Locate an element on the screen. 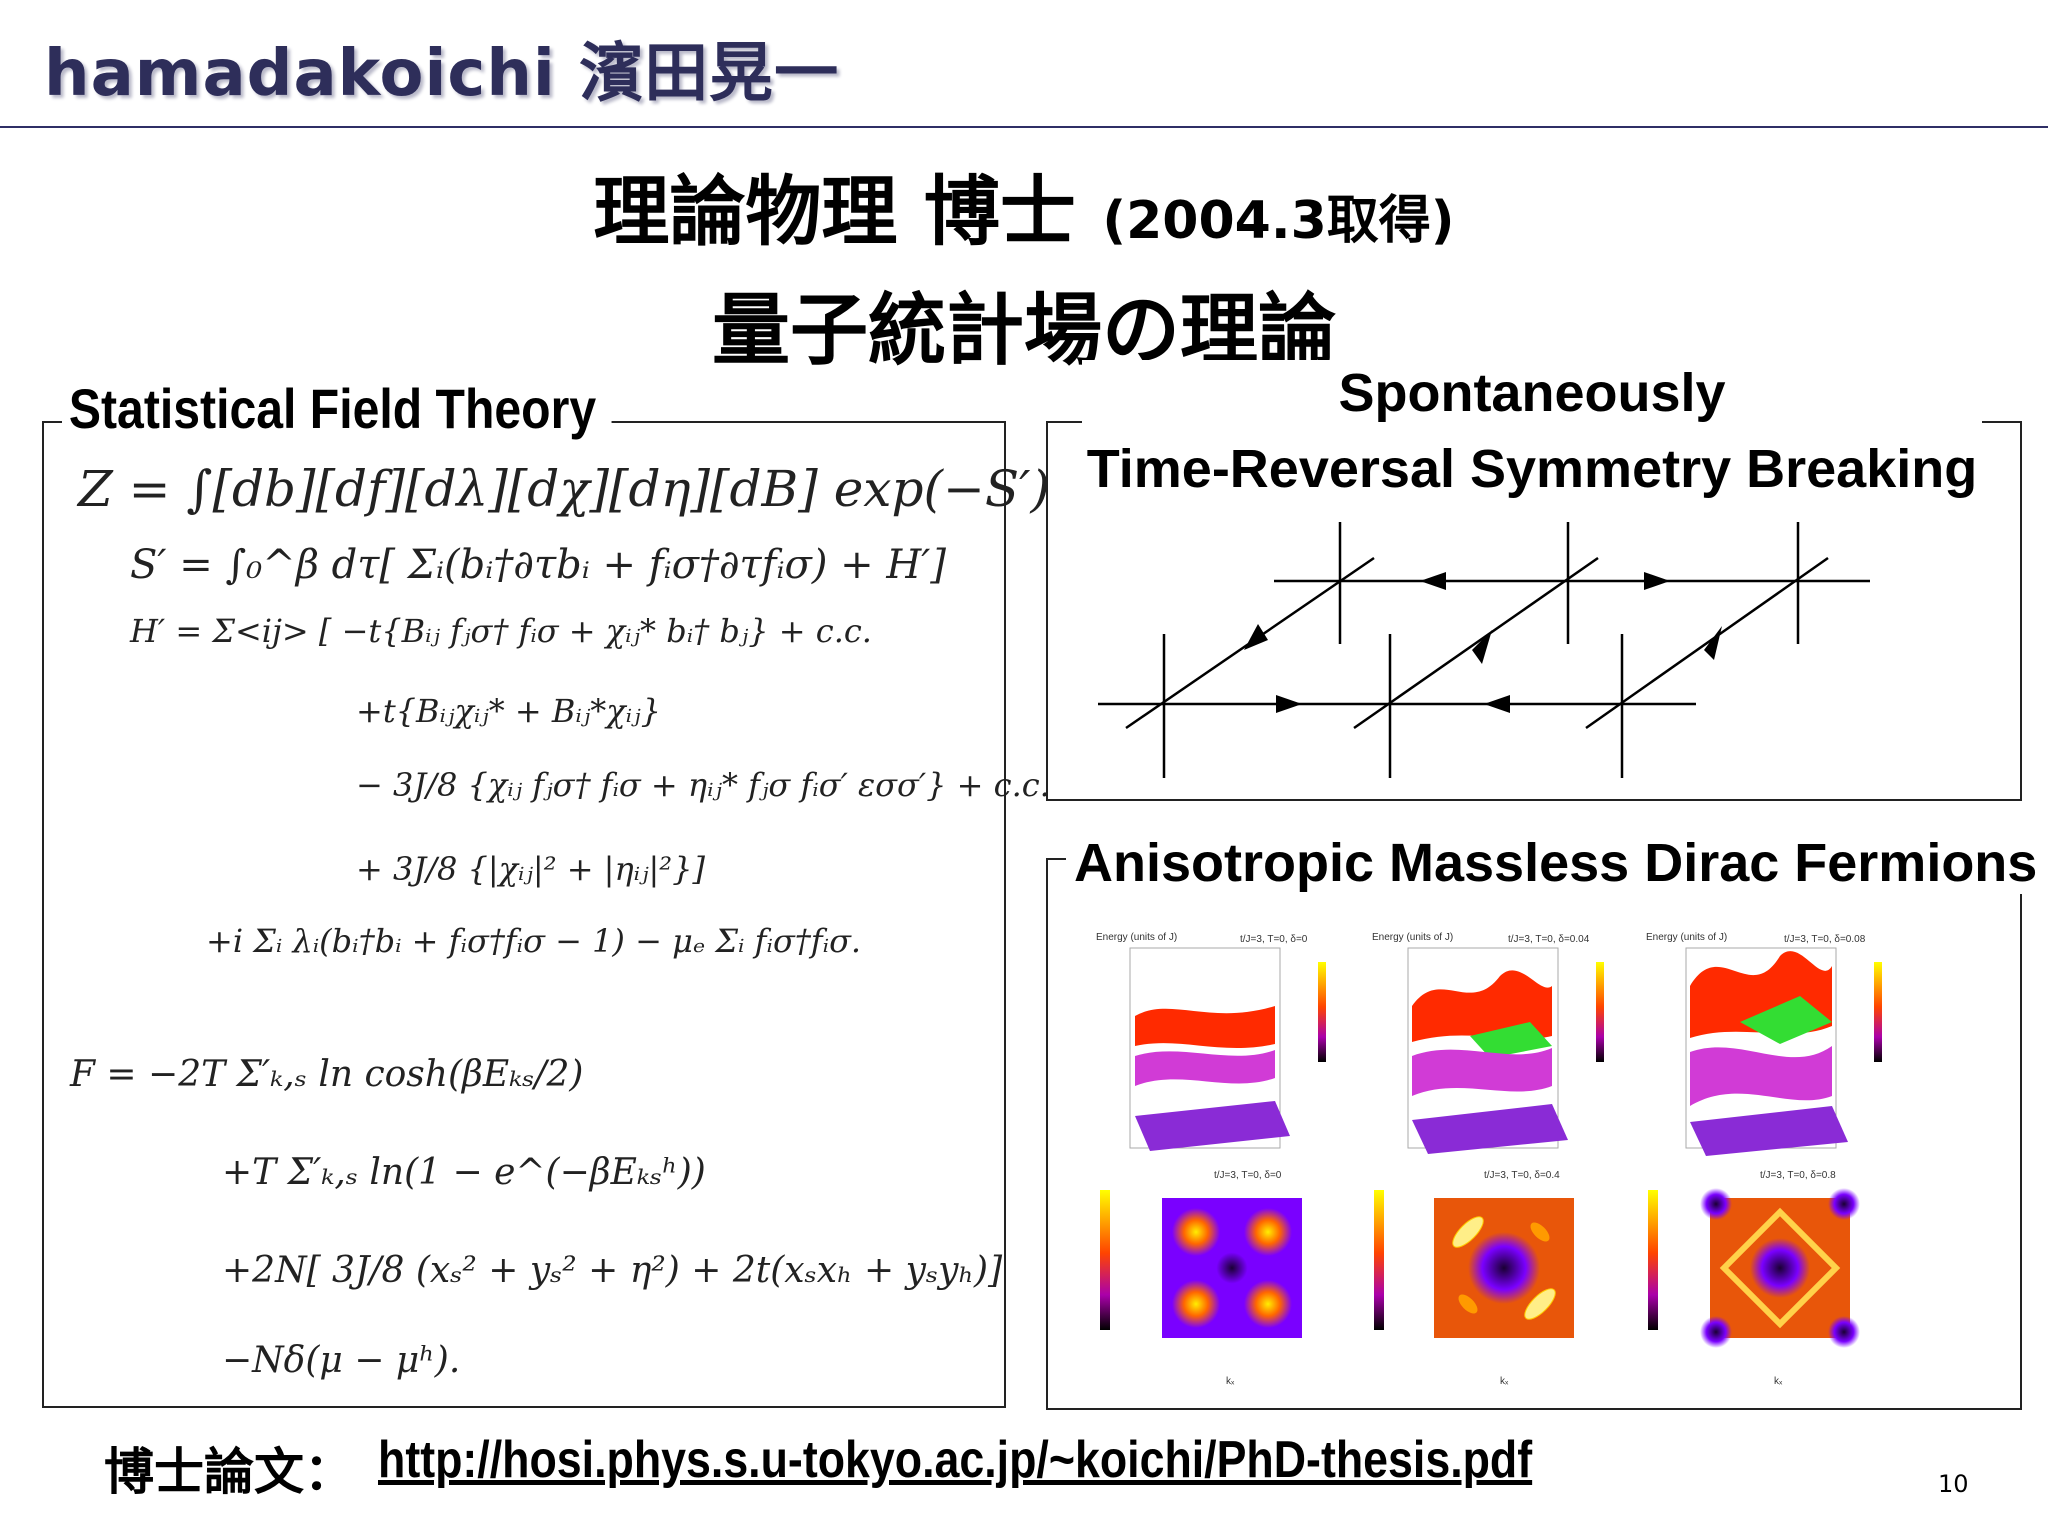 The height and width of the screenshot is (1536, 2048). symmetry-panel-title-line2: Time-Reversal Symmetry Breaking is located at coordinates (1532, 469).